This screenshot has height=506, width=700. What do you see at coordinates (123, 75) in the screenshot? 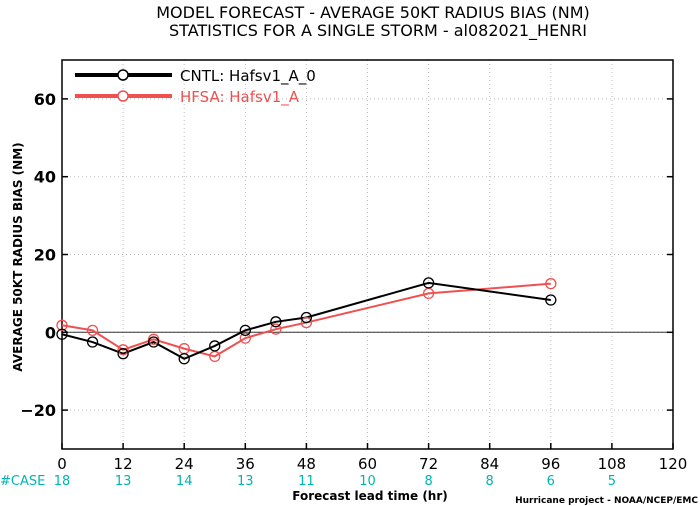
I see `legend-marker-cntl` at bounding box center [123, 75].